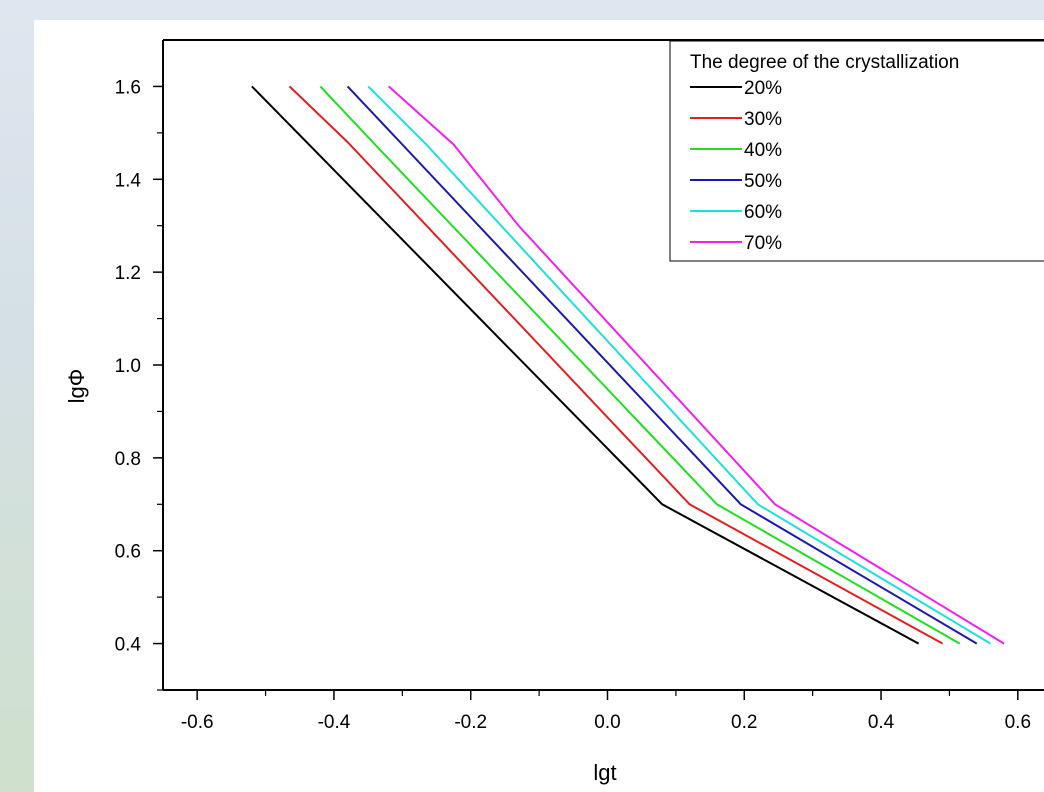 Image resolution: width=1044 pixels, height=792 pixels. Describe the element at coordinates (1018, 722) in the screenshot. I see `x-tick-label: 0.6` at that location.